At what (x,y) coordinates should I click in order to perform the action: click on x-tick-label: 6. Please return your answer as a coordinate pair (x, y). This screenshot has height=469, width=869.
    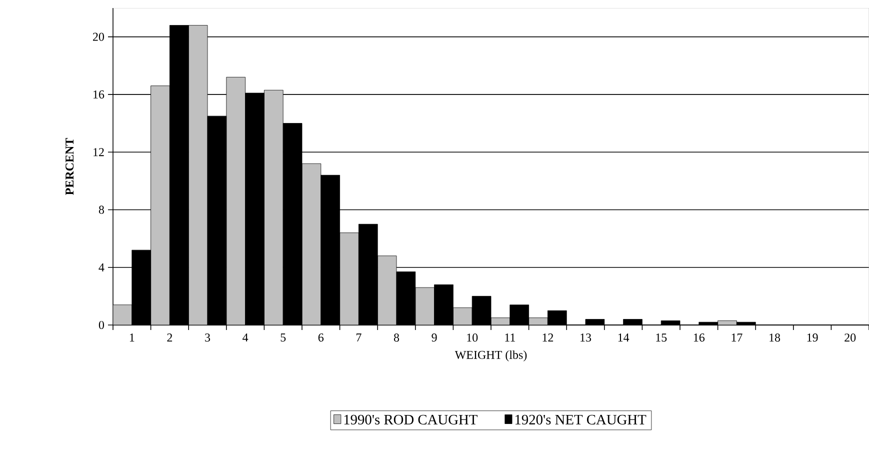
    Looking at the image, I should click on (321, 338).